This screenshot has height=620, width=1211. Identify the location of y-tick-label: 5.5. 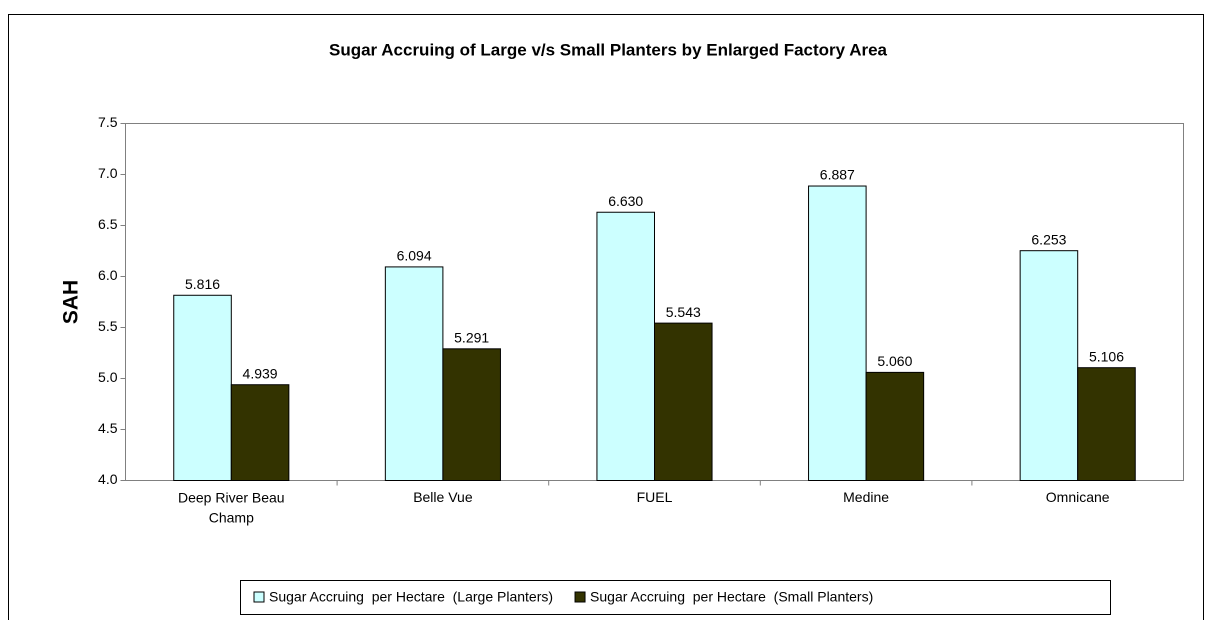
(108, 326).